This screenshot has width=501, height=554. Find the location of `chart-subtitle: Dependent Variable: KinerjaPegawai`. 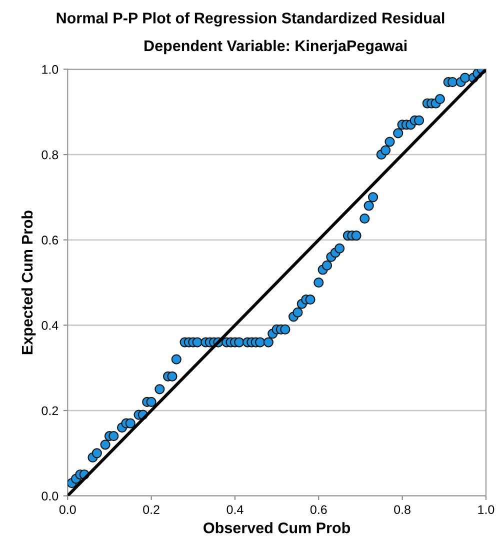

chart-subtitle: Dependent Variable: KinerjaPegawai is located at coordinates (275, 47).